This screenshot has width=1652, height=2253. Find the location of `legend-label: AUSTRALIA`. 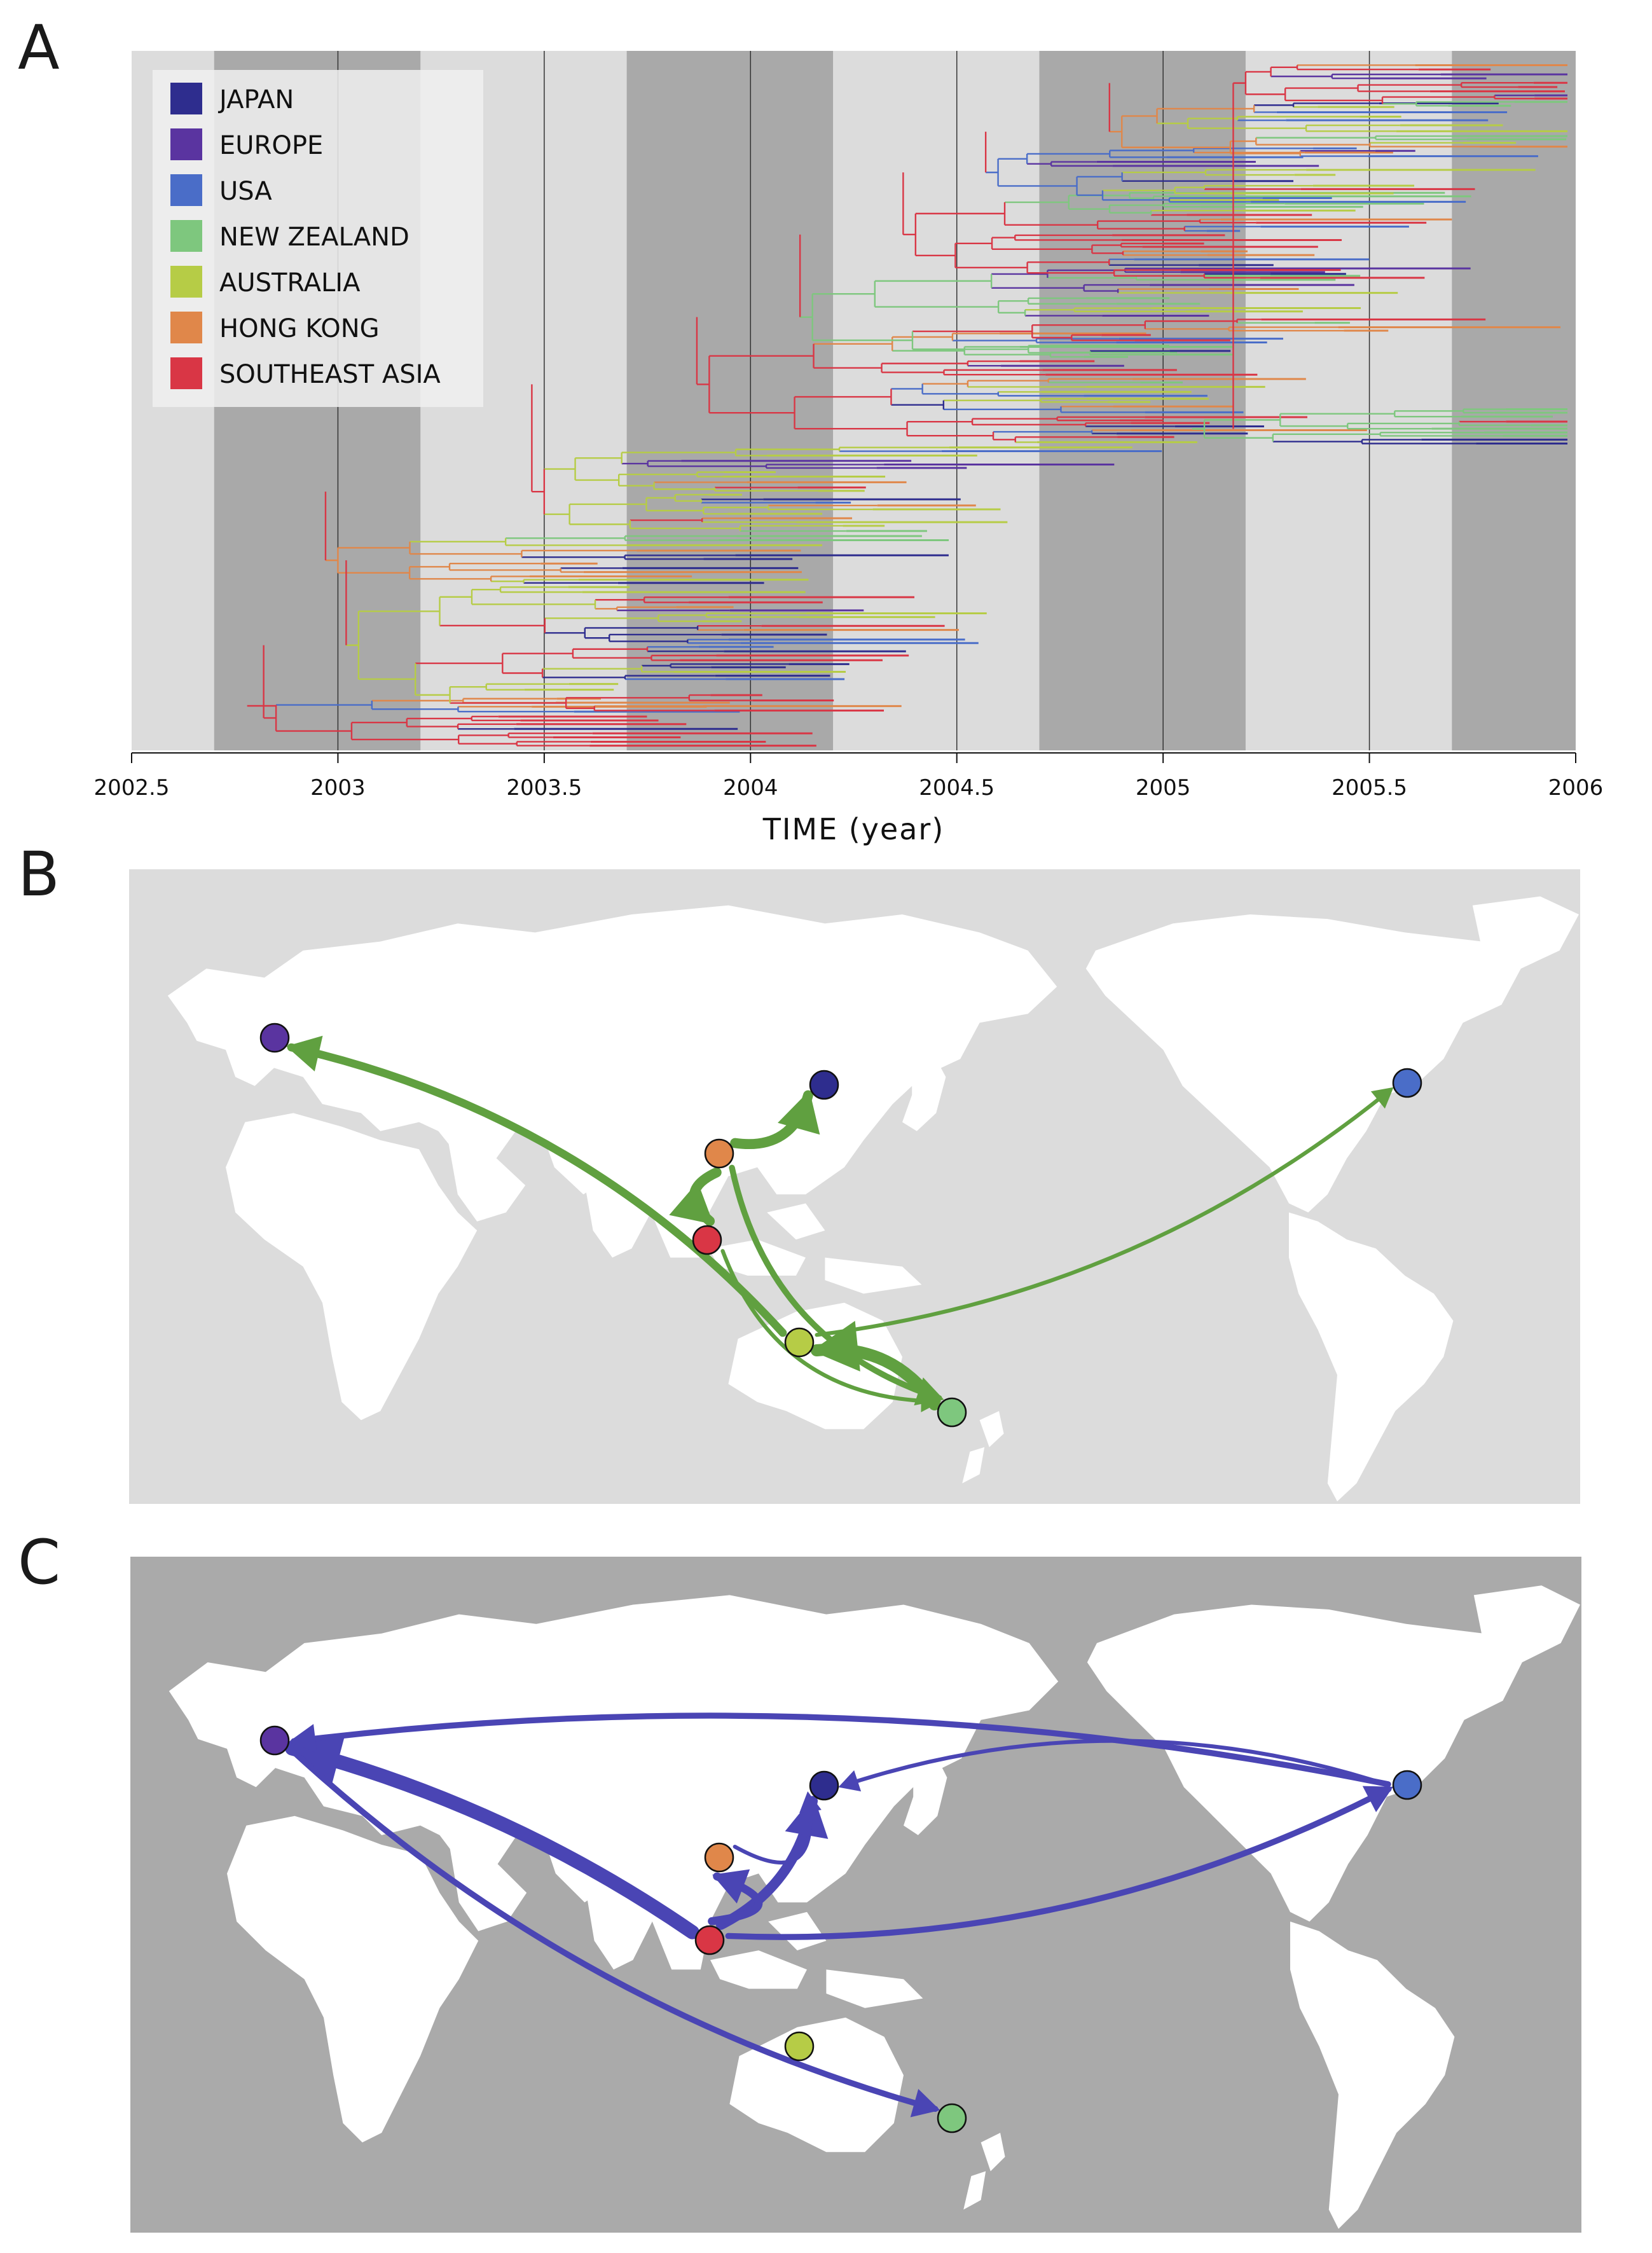

legend-label: AUSTRALIA is located at coordinates (290, 283).